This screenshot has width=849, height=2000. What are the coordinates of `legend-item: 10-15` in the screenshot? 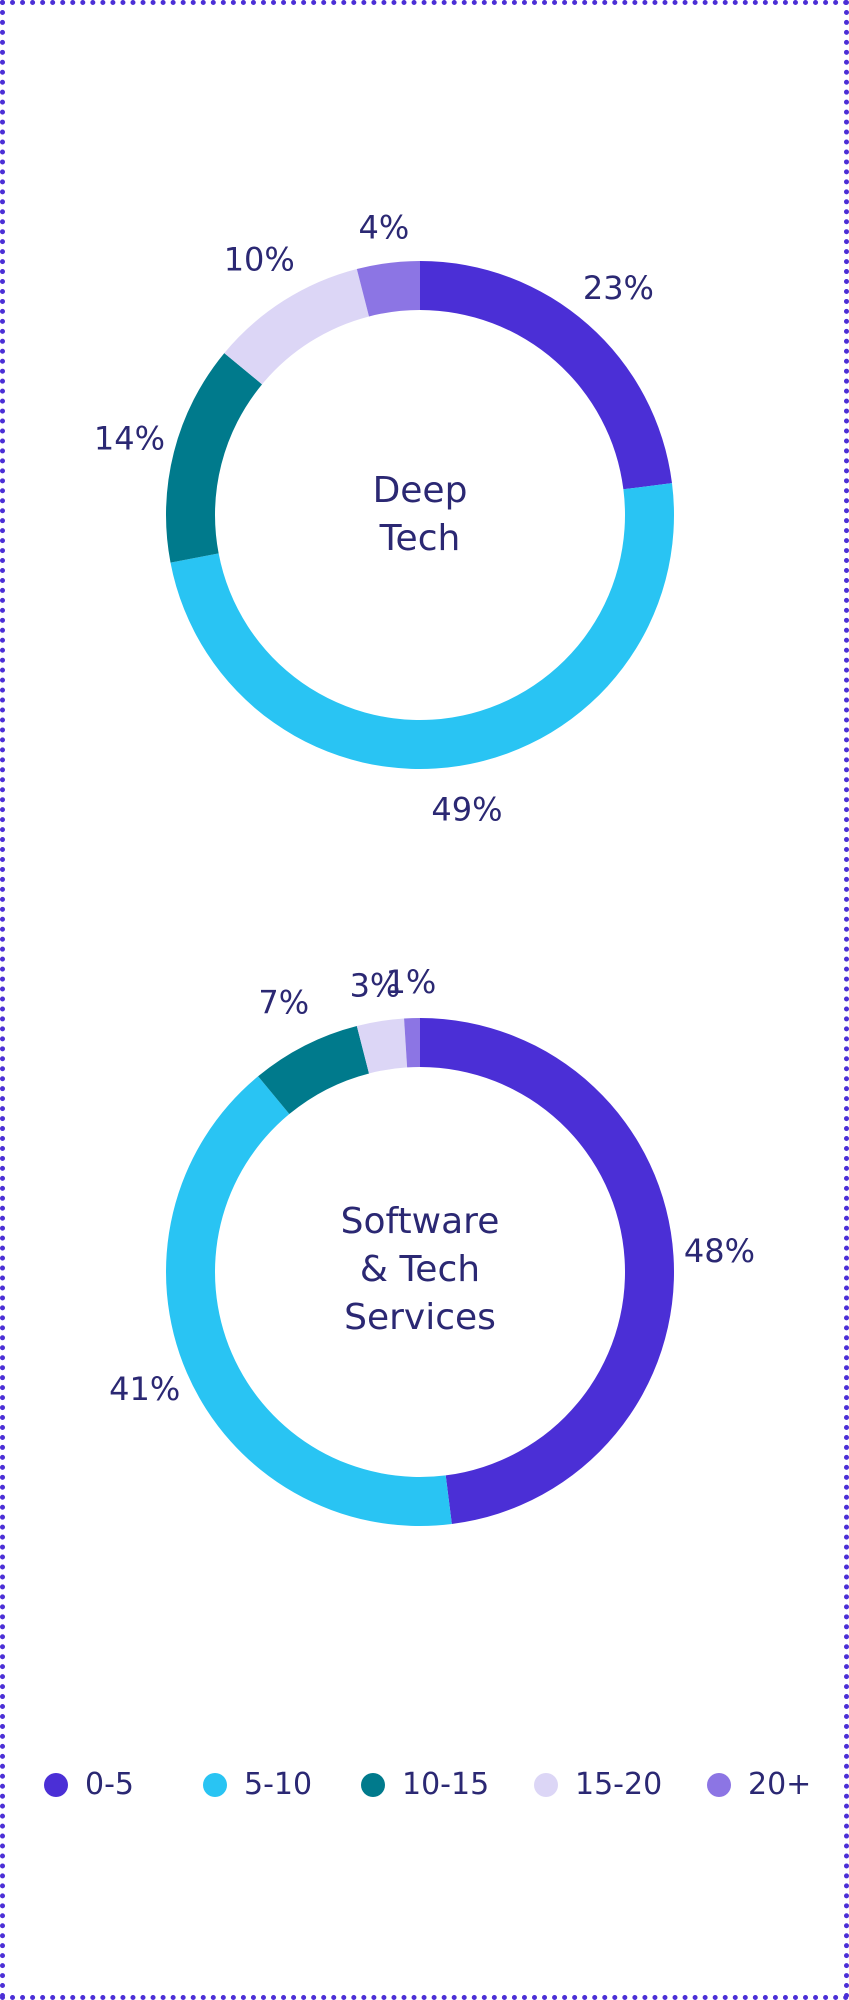 It's located at (425, 1785).